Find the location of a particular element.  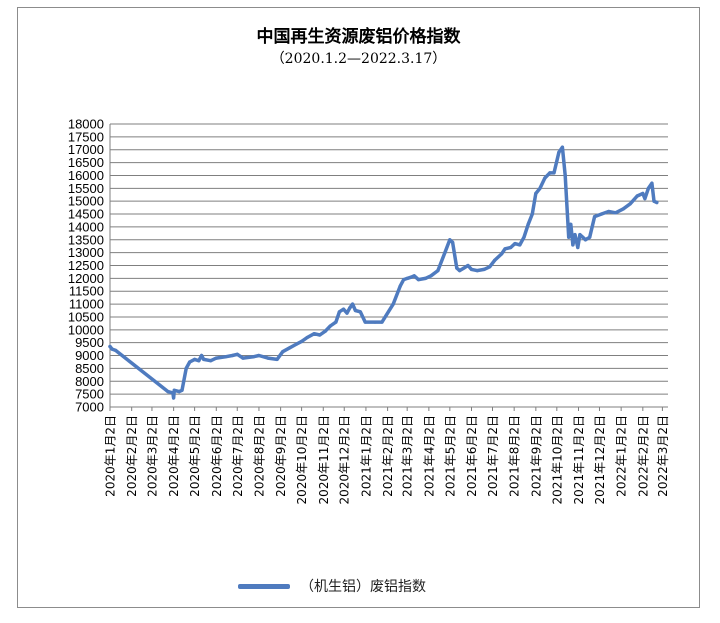

y-tick-label: 10500 is located at coordinates (86, 316).